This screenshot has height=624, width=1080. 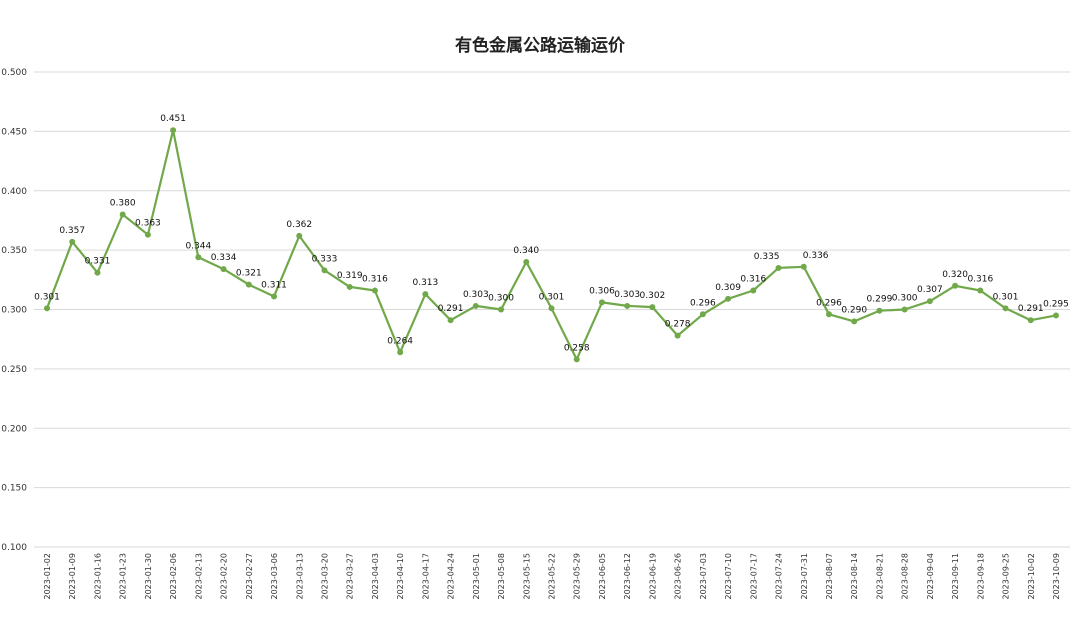 What do you see at coordinates (930, 576) in the screenshot?
I see `x-tick-label: 2023-09-04` at bounding box center [930, 576].